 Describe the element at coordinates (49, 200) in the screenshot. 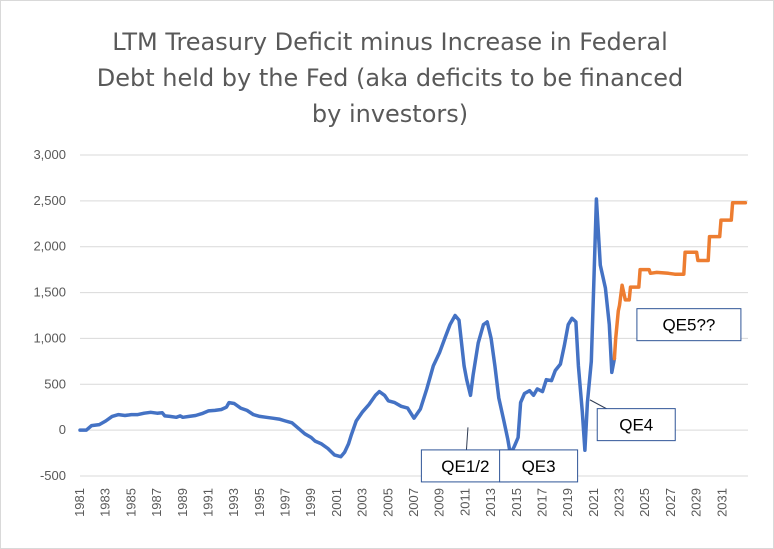

I see `y-tick-label: 2,500` at that location.